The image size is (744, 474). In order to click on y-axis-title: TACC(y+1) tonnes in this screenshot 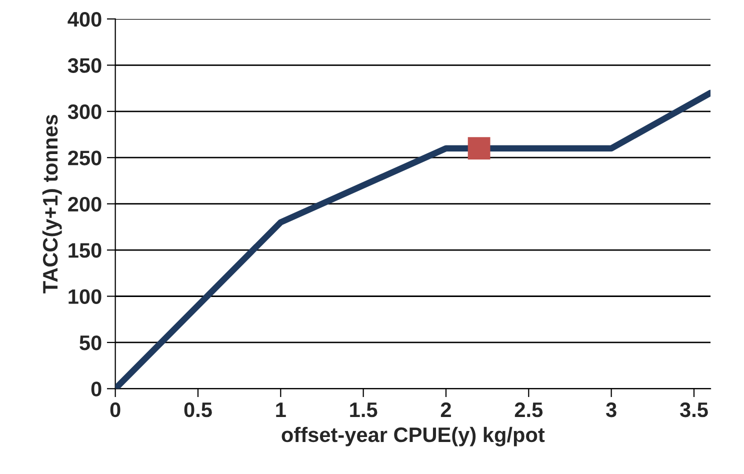, I will do `click(52, 204)`.